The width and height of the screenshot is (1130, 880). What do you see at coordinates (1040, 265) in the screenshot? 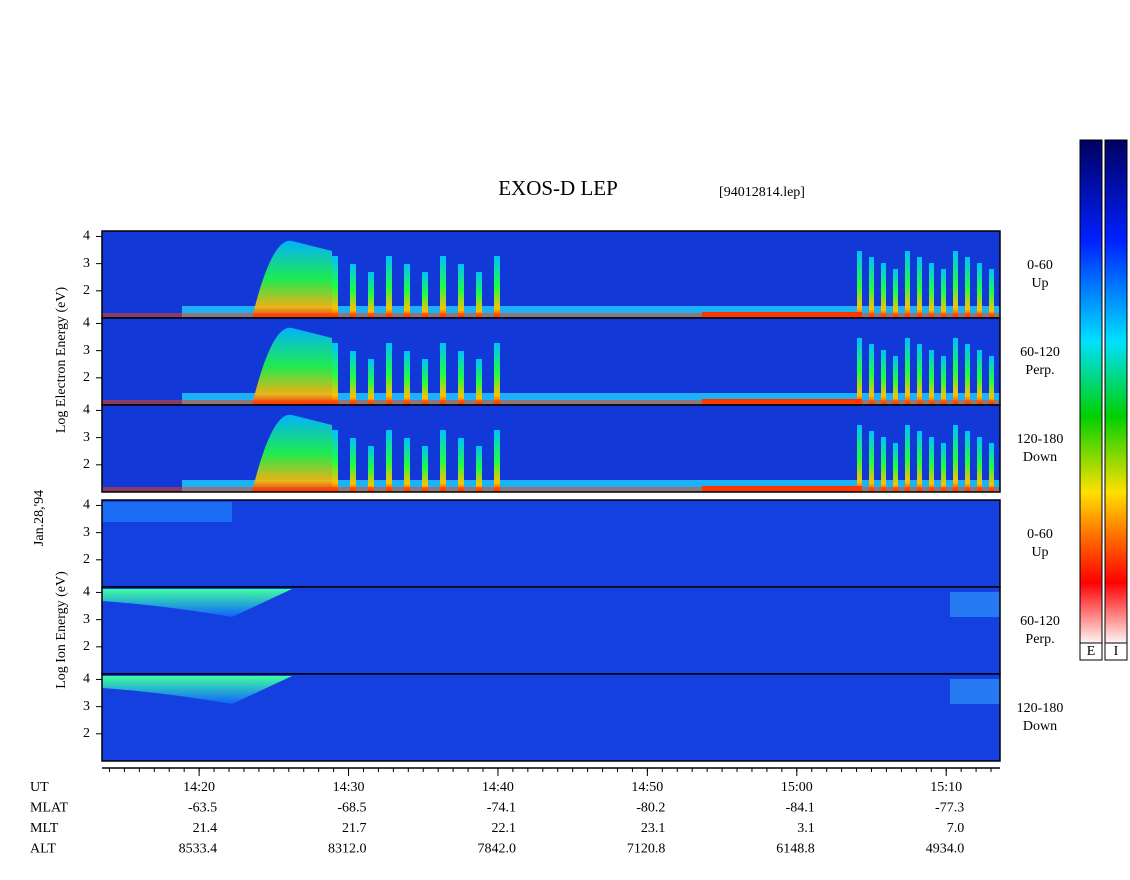
I see `panel-label: 0-60` at bounding box center [1040, 265].